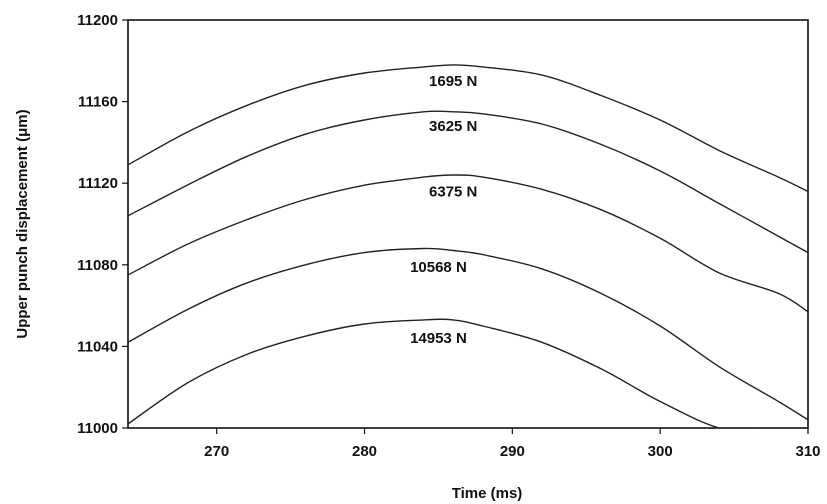  What do you see at coordinates (22, 223) in the screenshot?
I see `y-axis-title: Upper punch displacement (μm)` at bounding box center [22, 223].